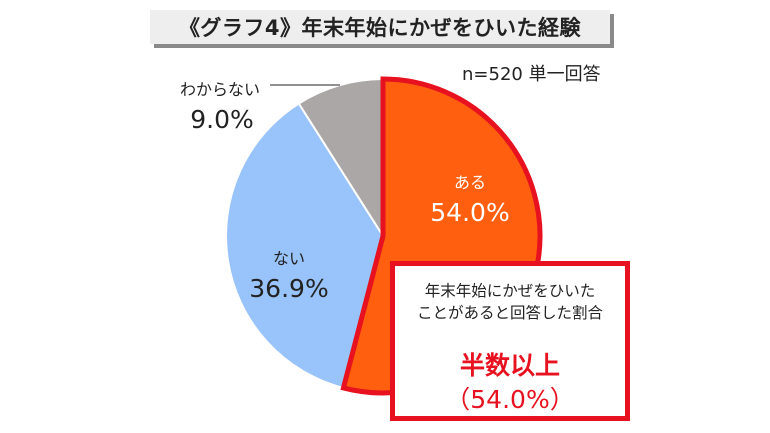 The image size is (770, 433). What do you see at coordinates (509, 365) in the screenshot?
I see `callout-headline: 半数以上` at bounding box center [509, 365].